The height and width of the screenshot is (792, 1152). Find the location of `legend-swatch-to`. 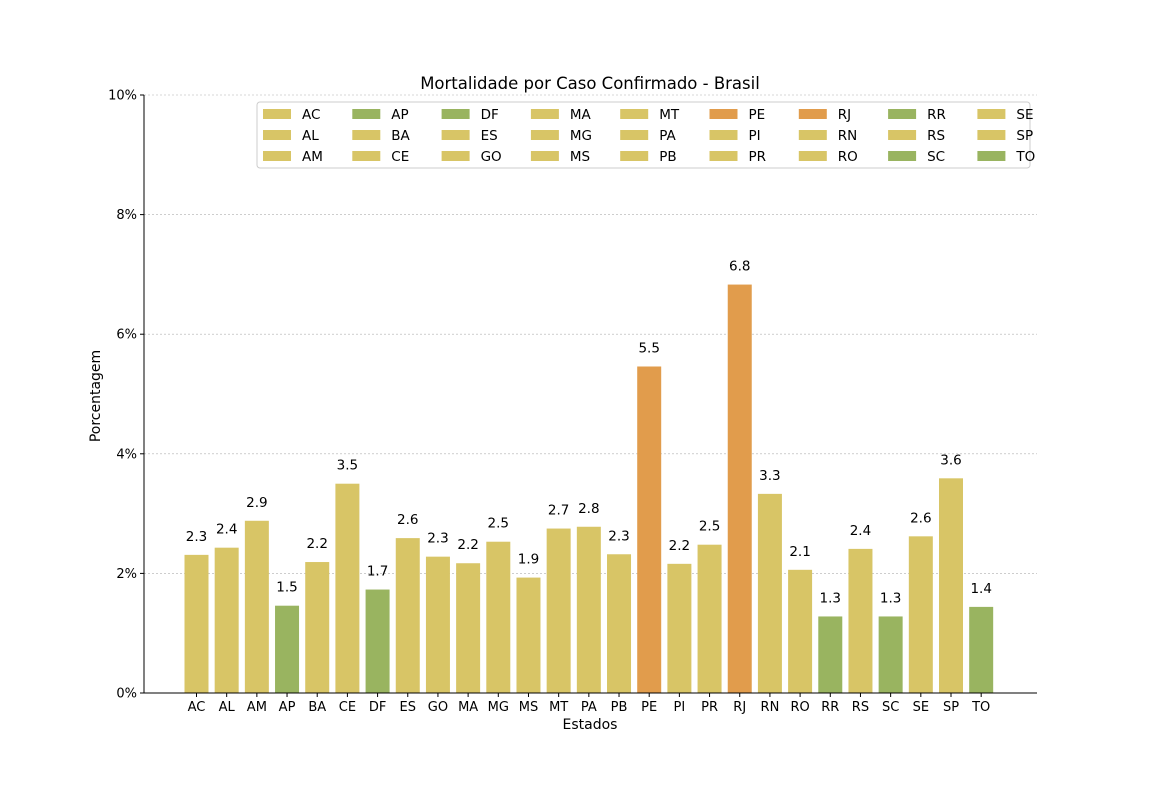

legend-swatch-to is located at coordinates (991, 156).